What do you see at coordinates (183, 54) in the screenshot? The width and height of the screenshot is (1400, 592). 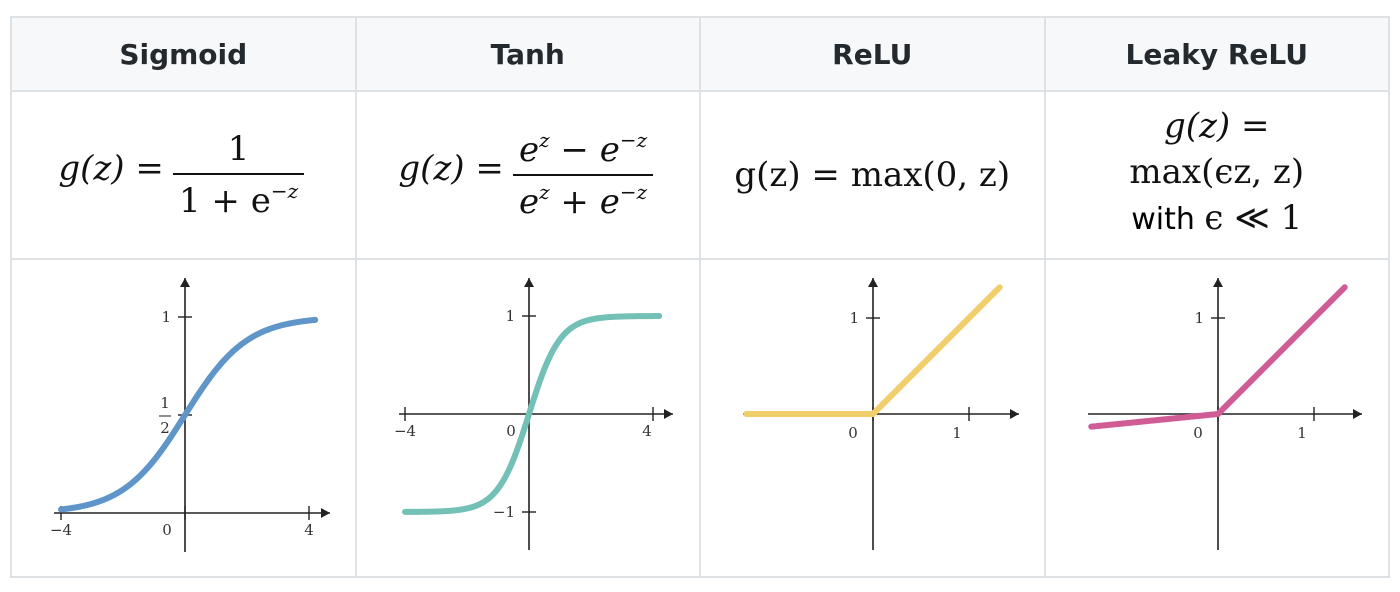 I see `header-sigmoid: Sigmoid` at bounding box center [183, 54].